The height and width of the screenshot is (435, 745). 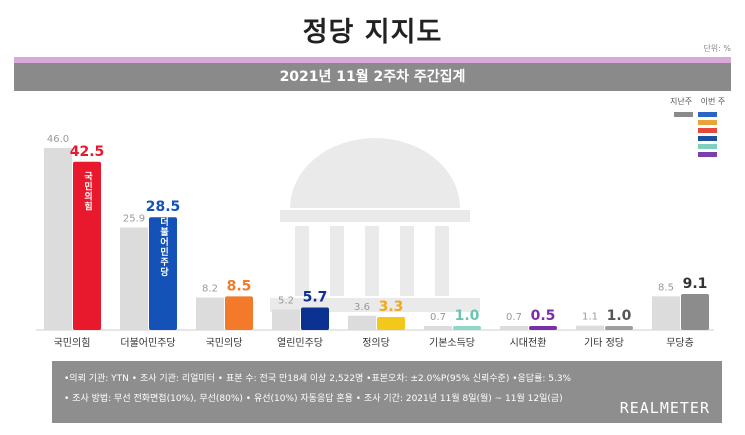 I want to click on x-tick-label-4: 정의당, so click(x=376, y=343).